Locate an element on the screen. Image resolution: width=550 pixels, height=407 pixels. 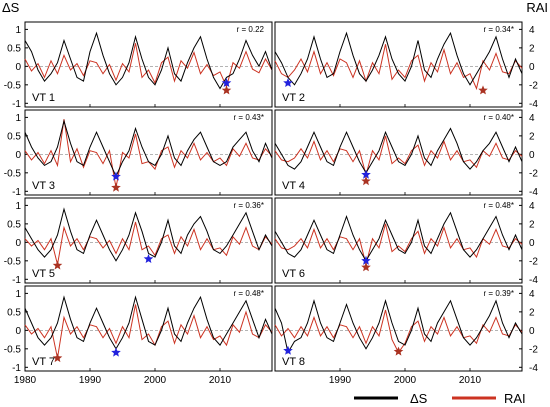
correlation-label: r = 0.40* is located at coordinates (499, 117).